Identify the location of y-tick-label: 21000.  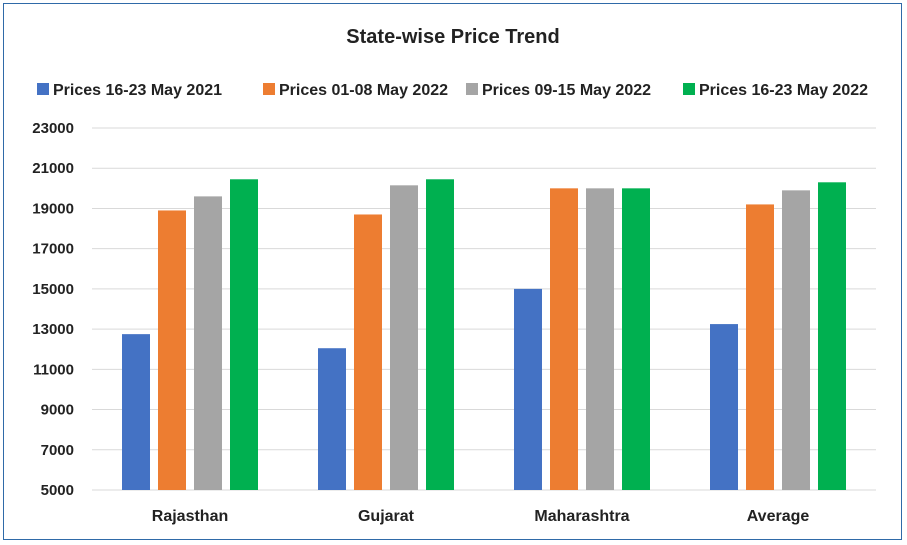
(53, 168).